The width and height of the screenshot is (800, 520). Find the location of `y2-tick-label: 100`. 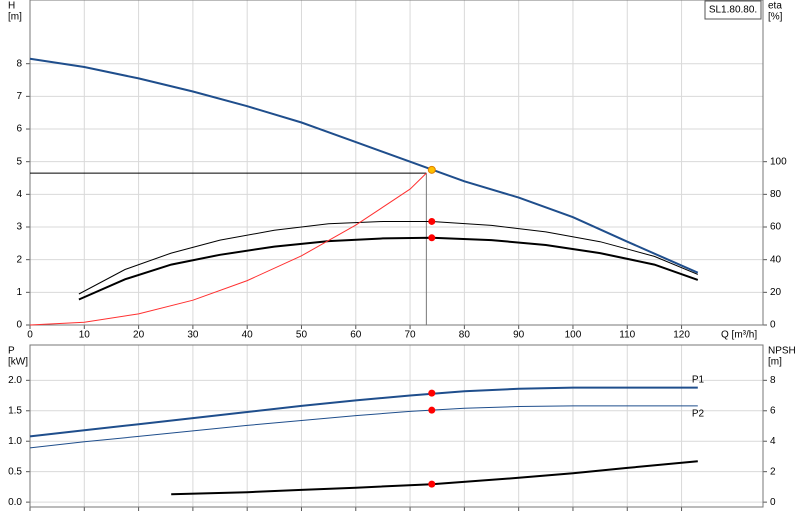

y2-tick-label: 100 is located at coordinates (778, 161).